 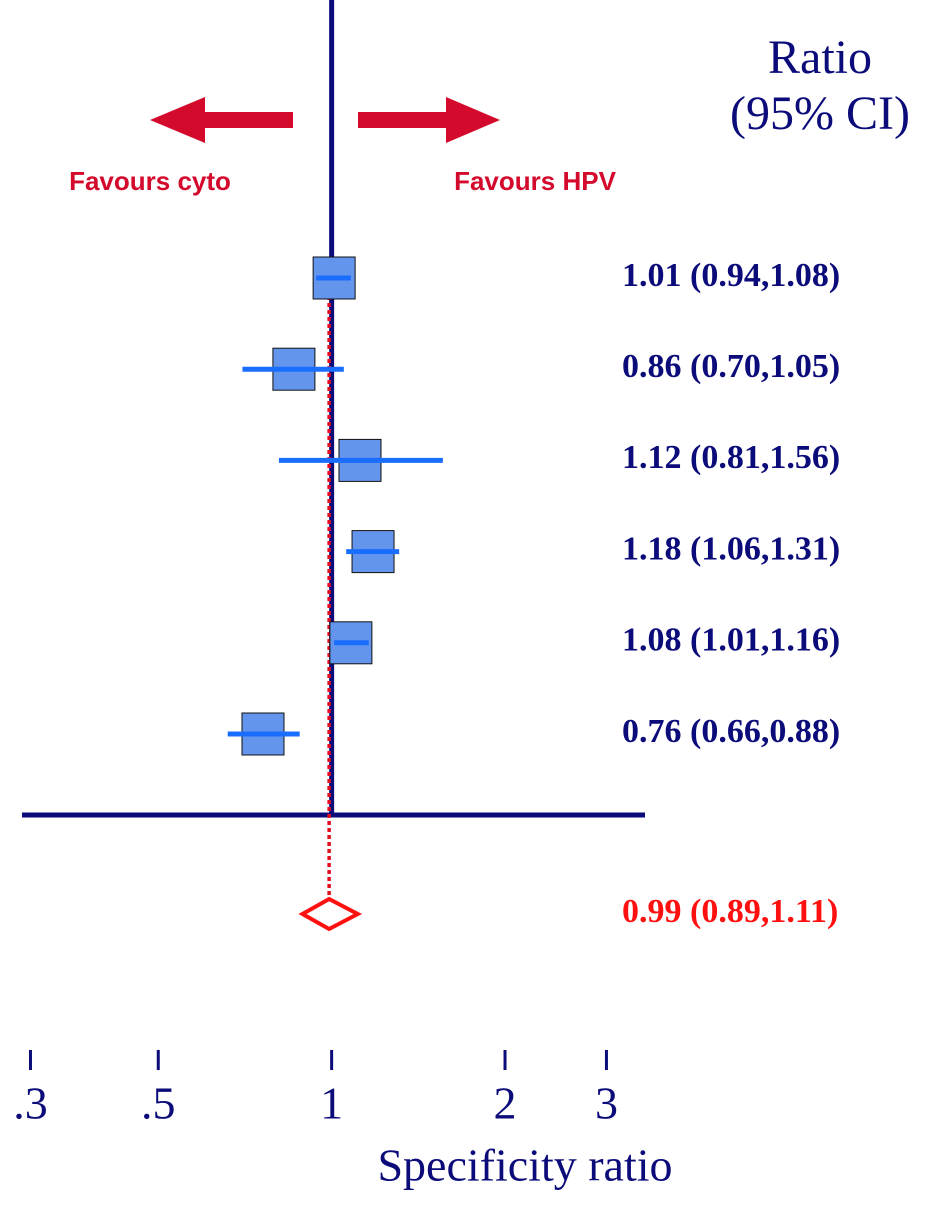 What do you see at coordinates (331, 1103) in the screenshot?
I see `x-tick-label: 1` at bounding box center [331, 1103].